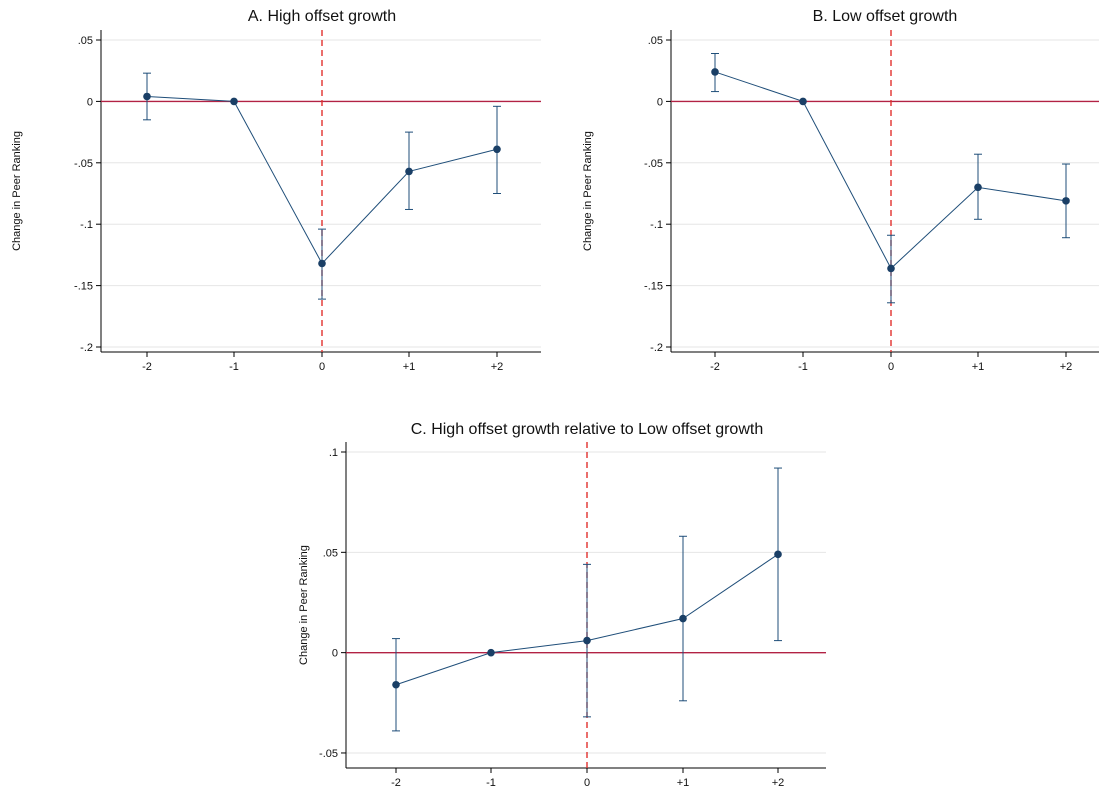  I want to click on chart-title: B. Low offset growth, so click(885, 16).